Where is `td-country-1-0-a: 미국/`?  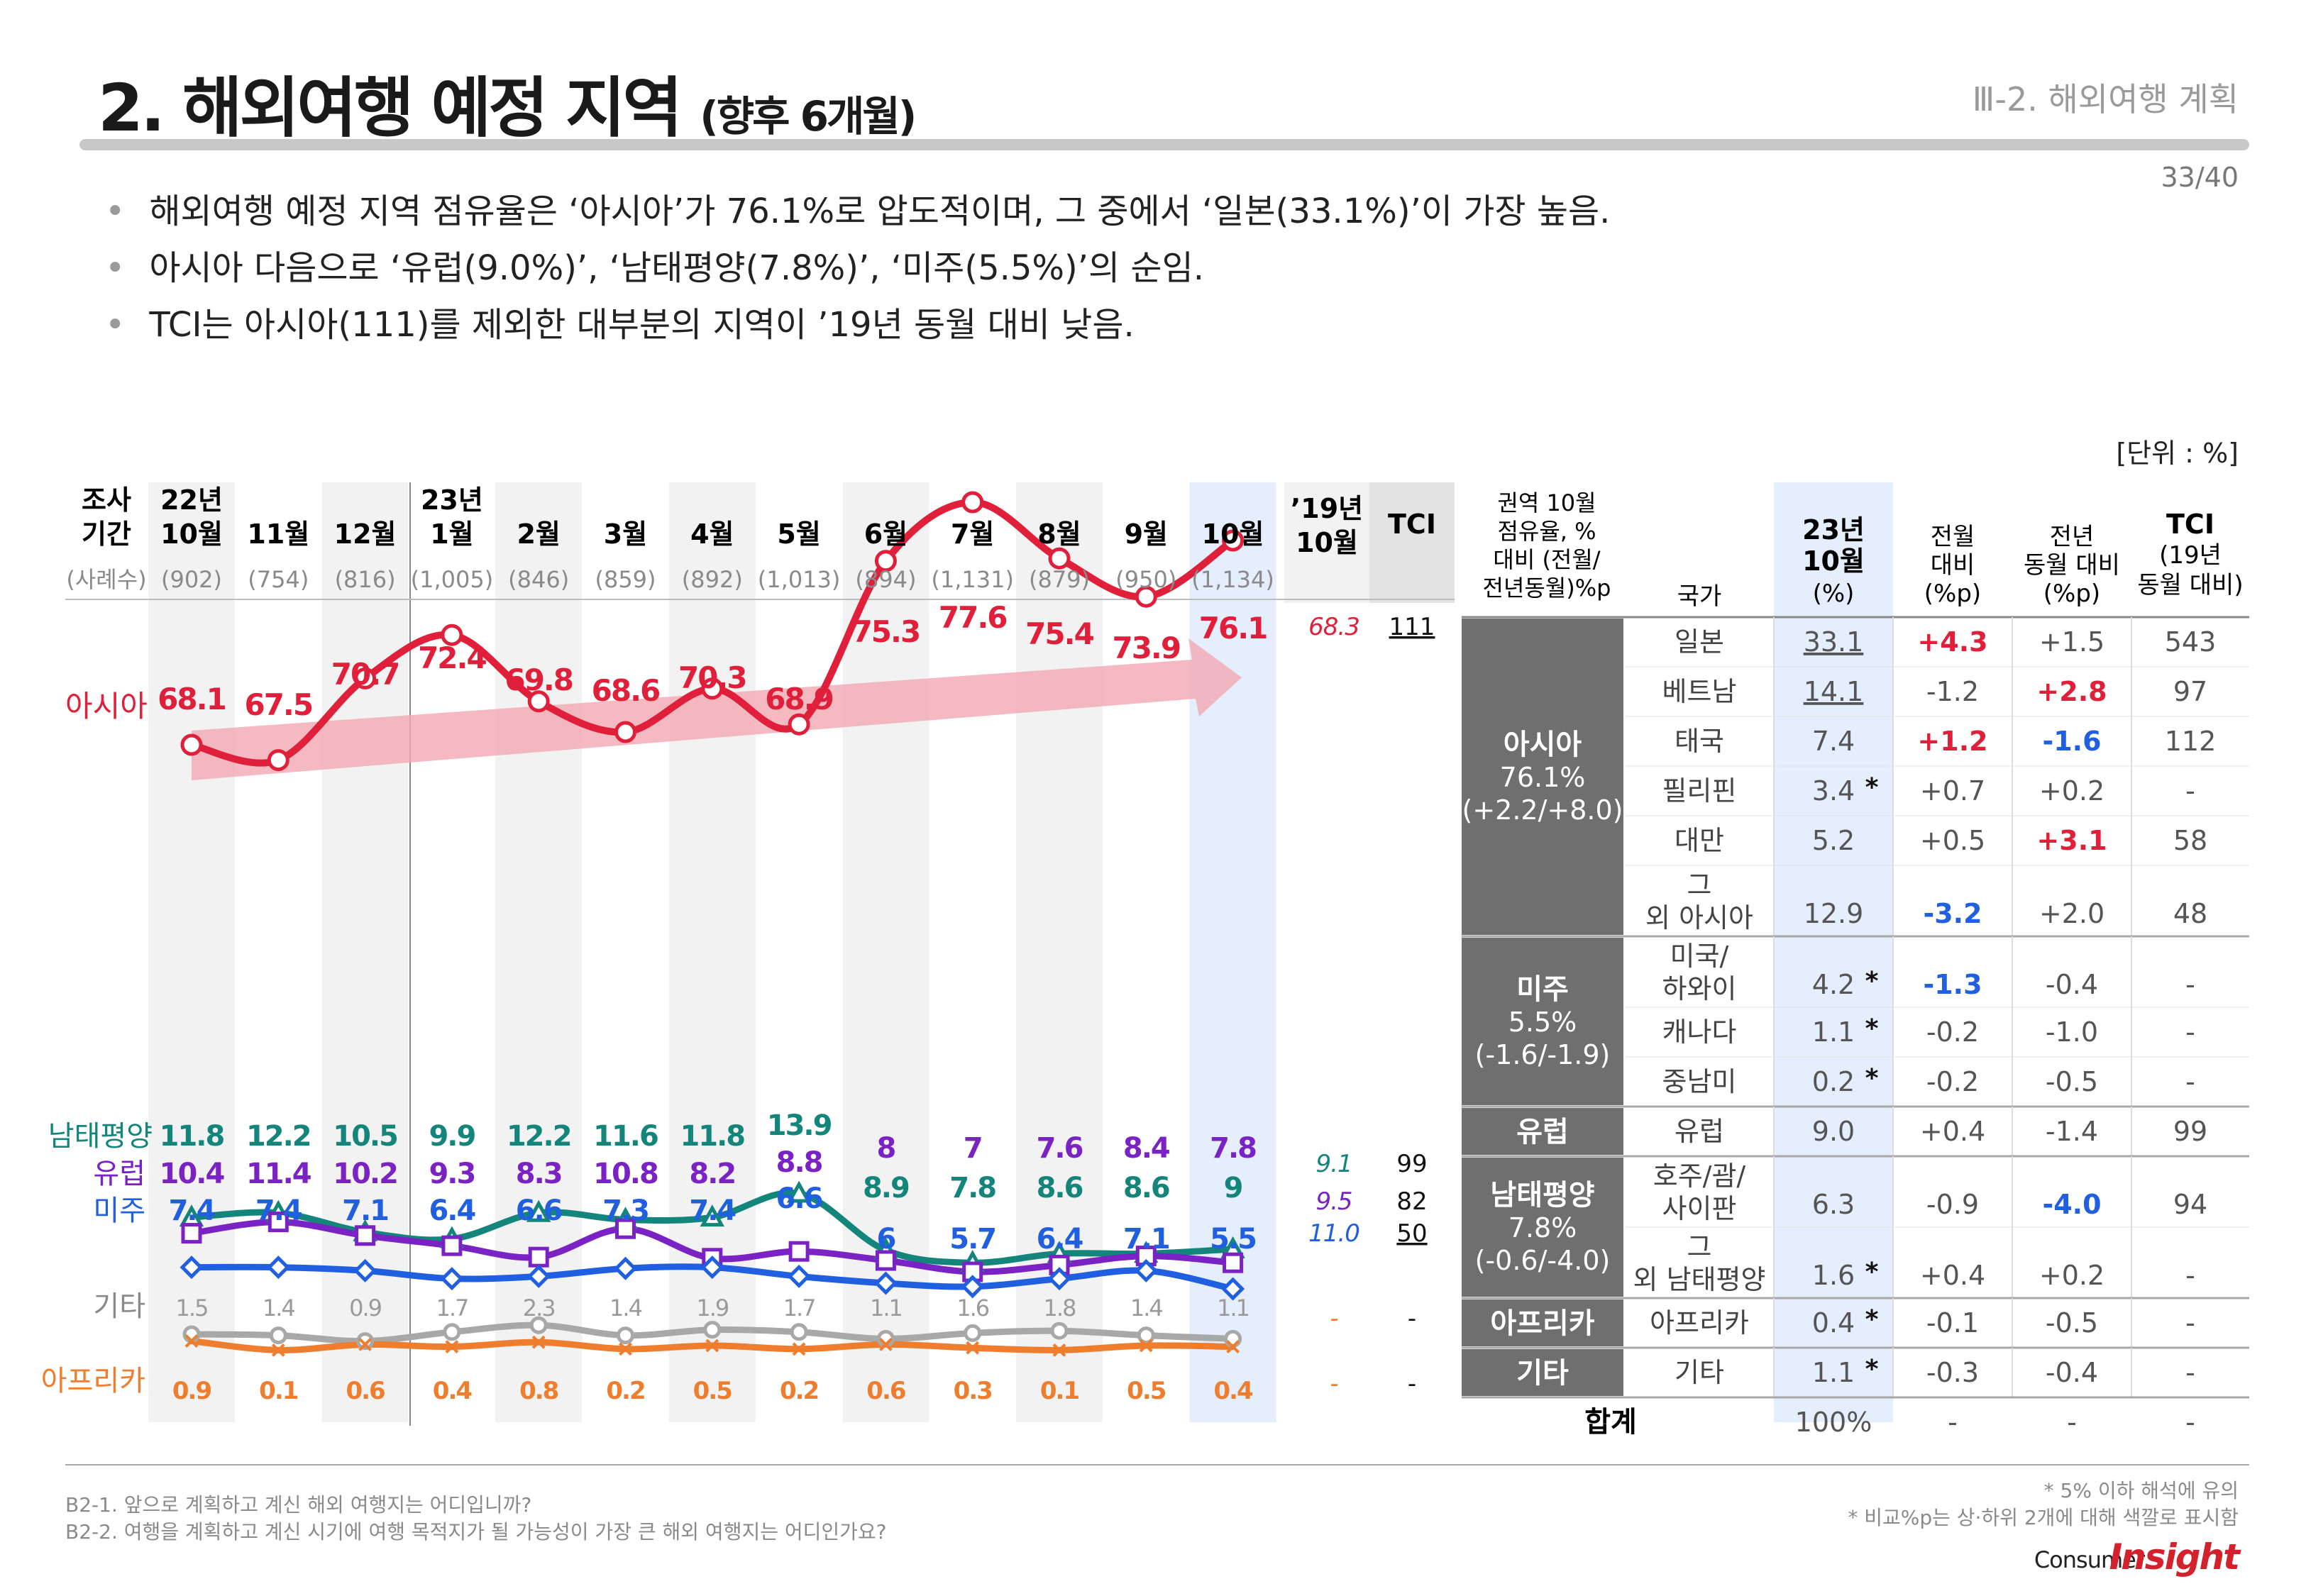
td-country-1-0-a: 미국/ is located at coordinates (1699, 957).